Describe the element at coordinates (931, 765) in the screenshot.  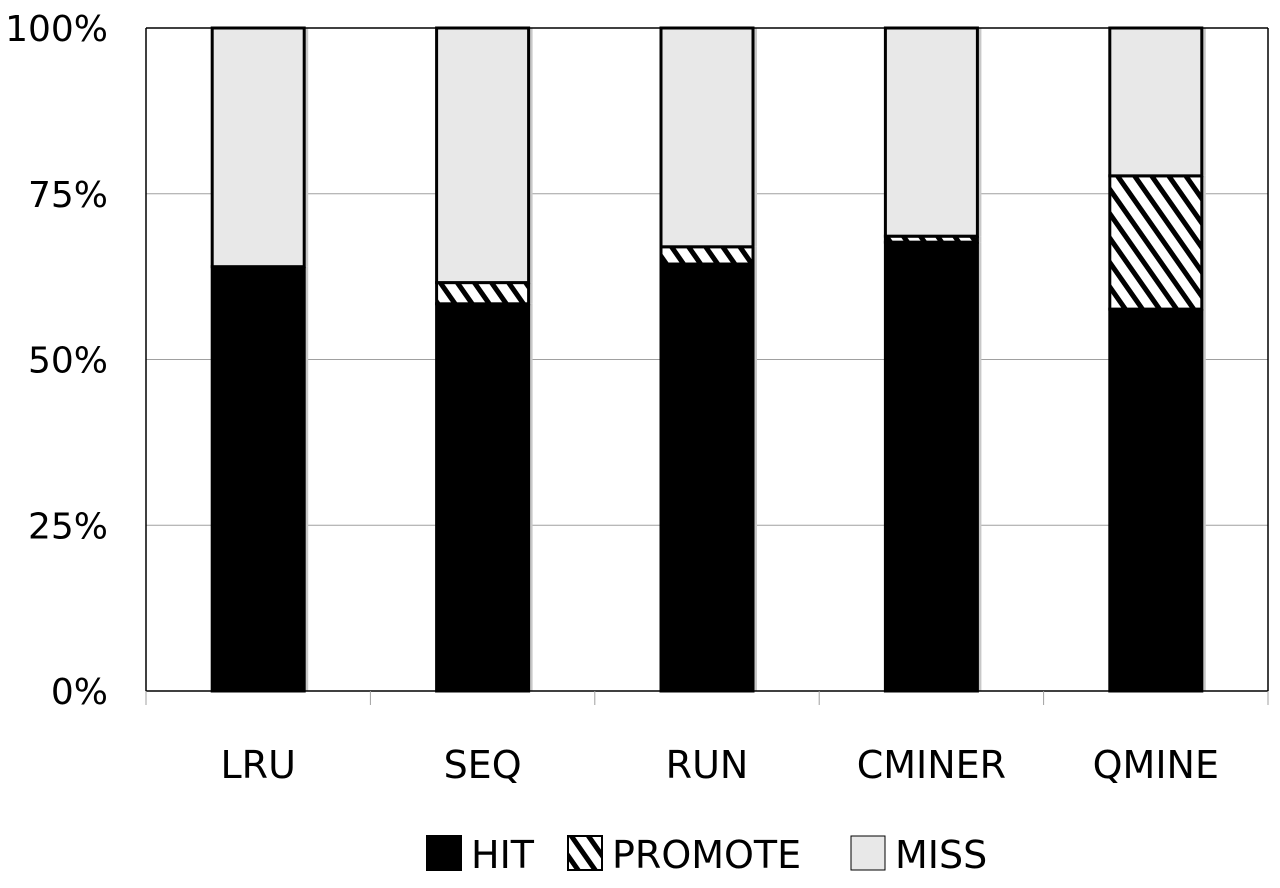
I see `x-tick-label: CMINER` at that location.